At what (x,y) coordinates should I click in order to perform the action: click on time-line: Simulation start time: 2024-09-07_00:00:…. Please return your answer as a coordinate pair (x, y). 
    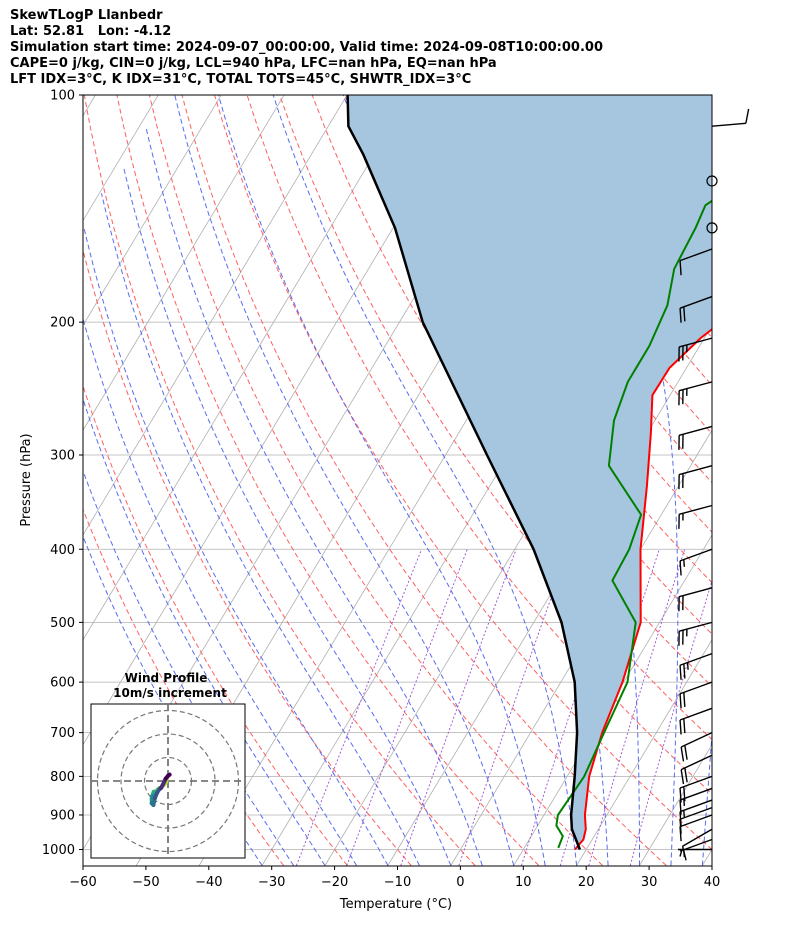
    Looking at the image, I should click on (306, 47).